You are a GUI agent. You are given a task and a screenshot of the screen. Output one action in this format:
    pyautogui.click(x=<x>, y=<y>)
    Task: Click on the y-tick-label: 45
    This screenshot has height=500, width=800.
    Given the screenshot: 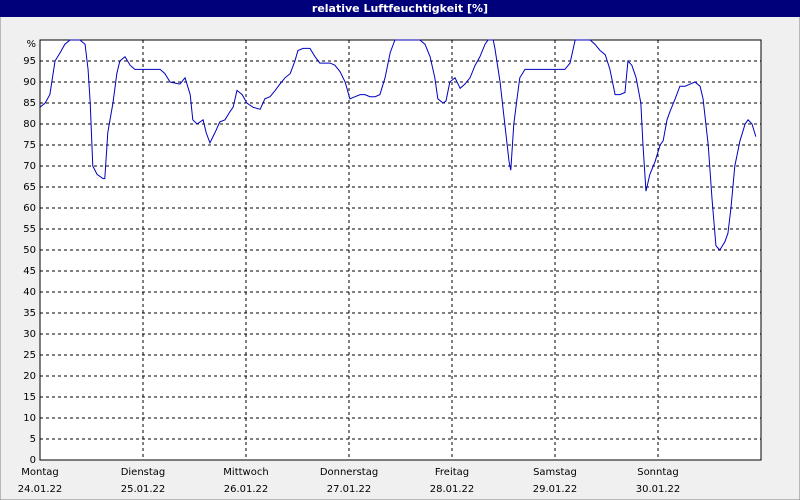 What is the action you would take?
    pyautogui.click(x=29, y=271)
    